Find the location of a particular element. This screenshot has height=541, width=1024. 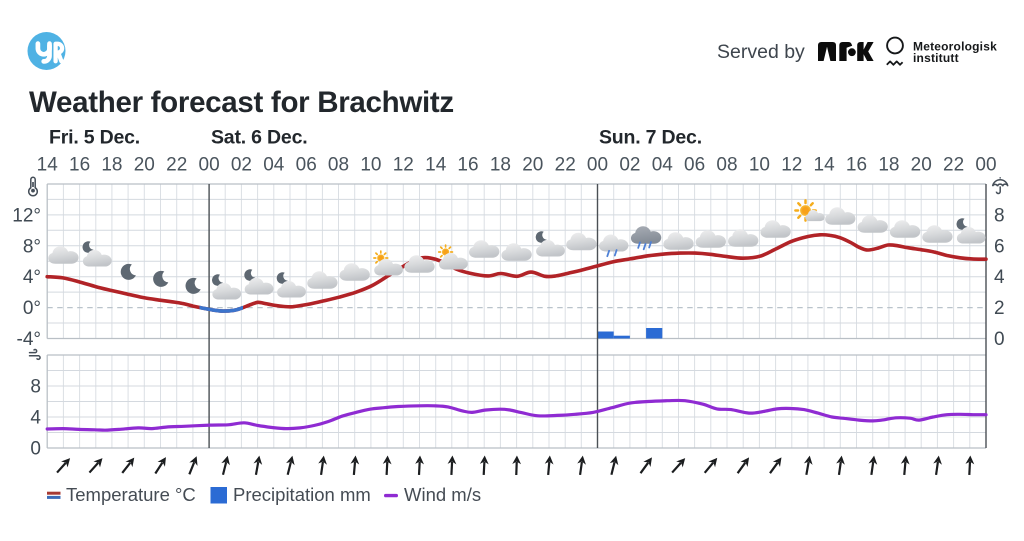

svg-text: 0° is located at coordinates (32, 308).